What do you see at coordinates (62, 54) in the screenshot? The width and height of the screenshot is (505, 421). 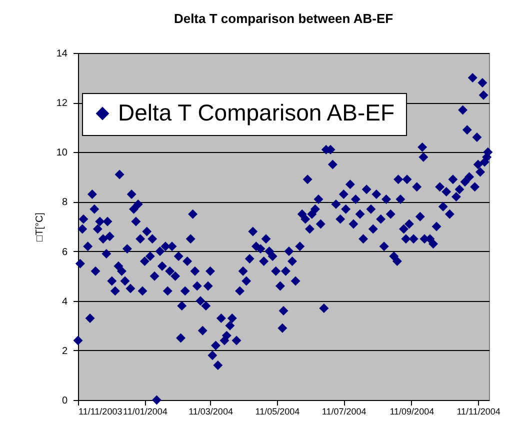 I see `y-tick-label: 14` at bounding box center [62, 54].